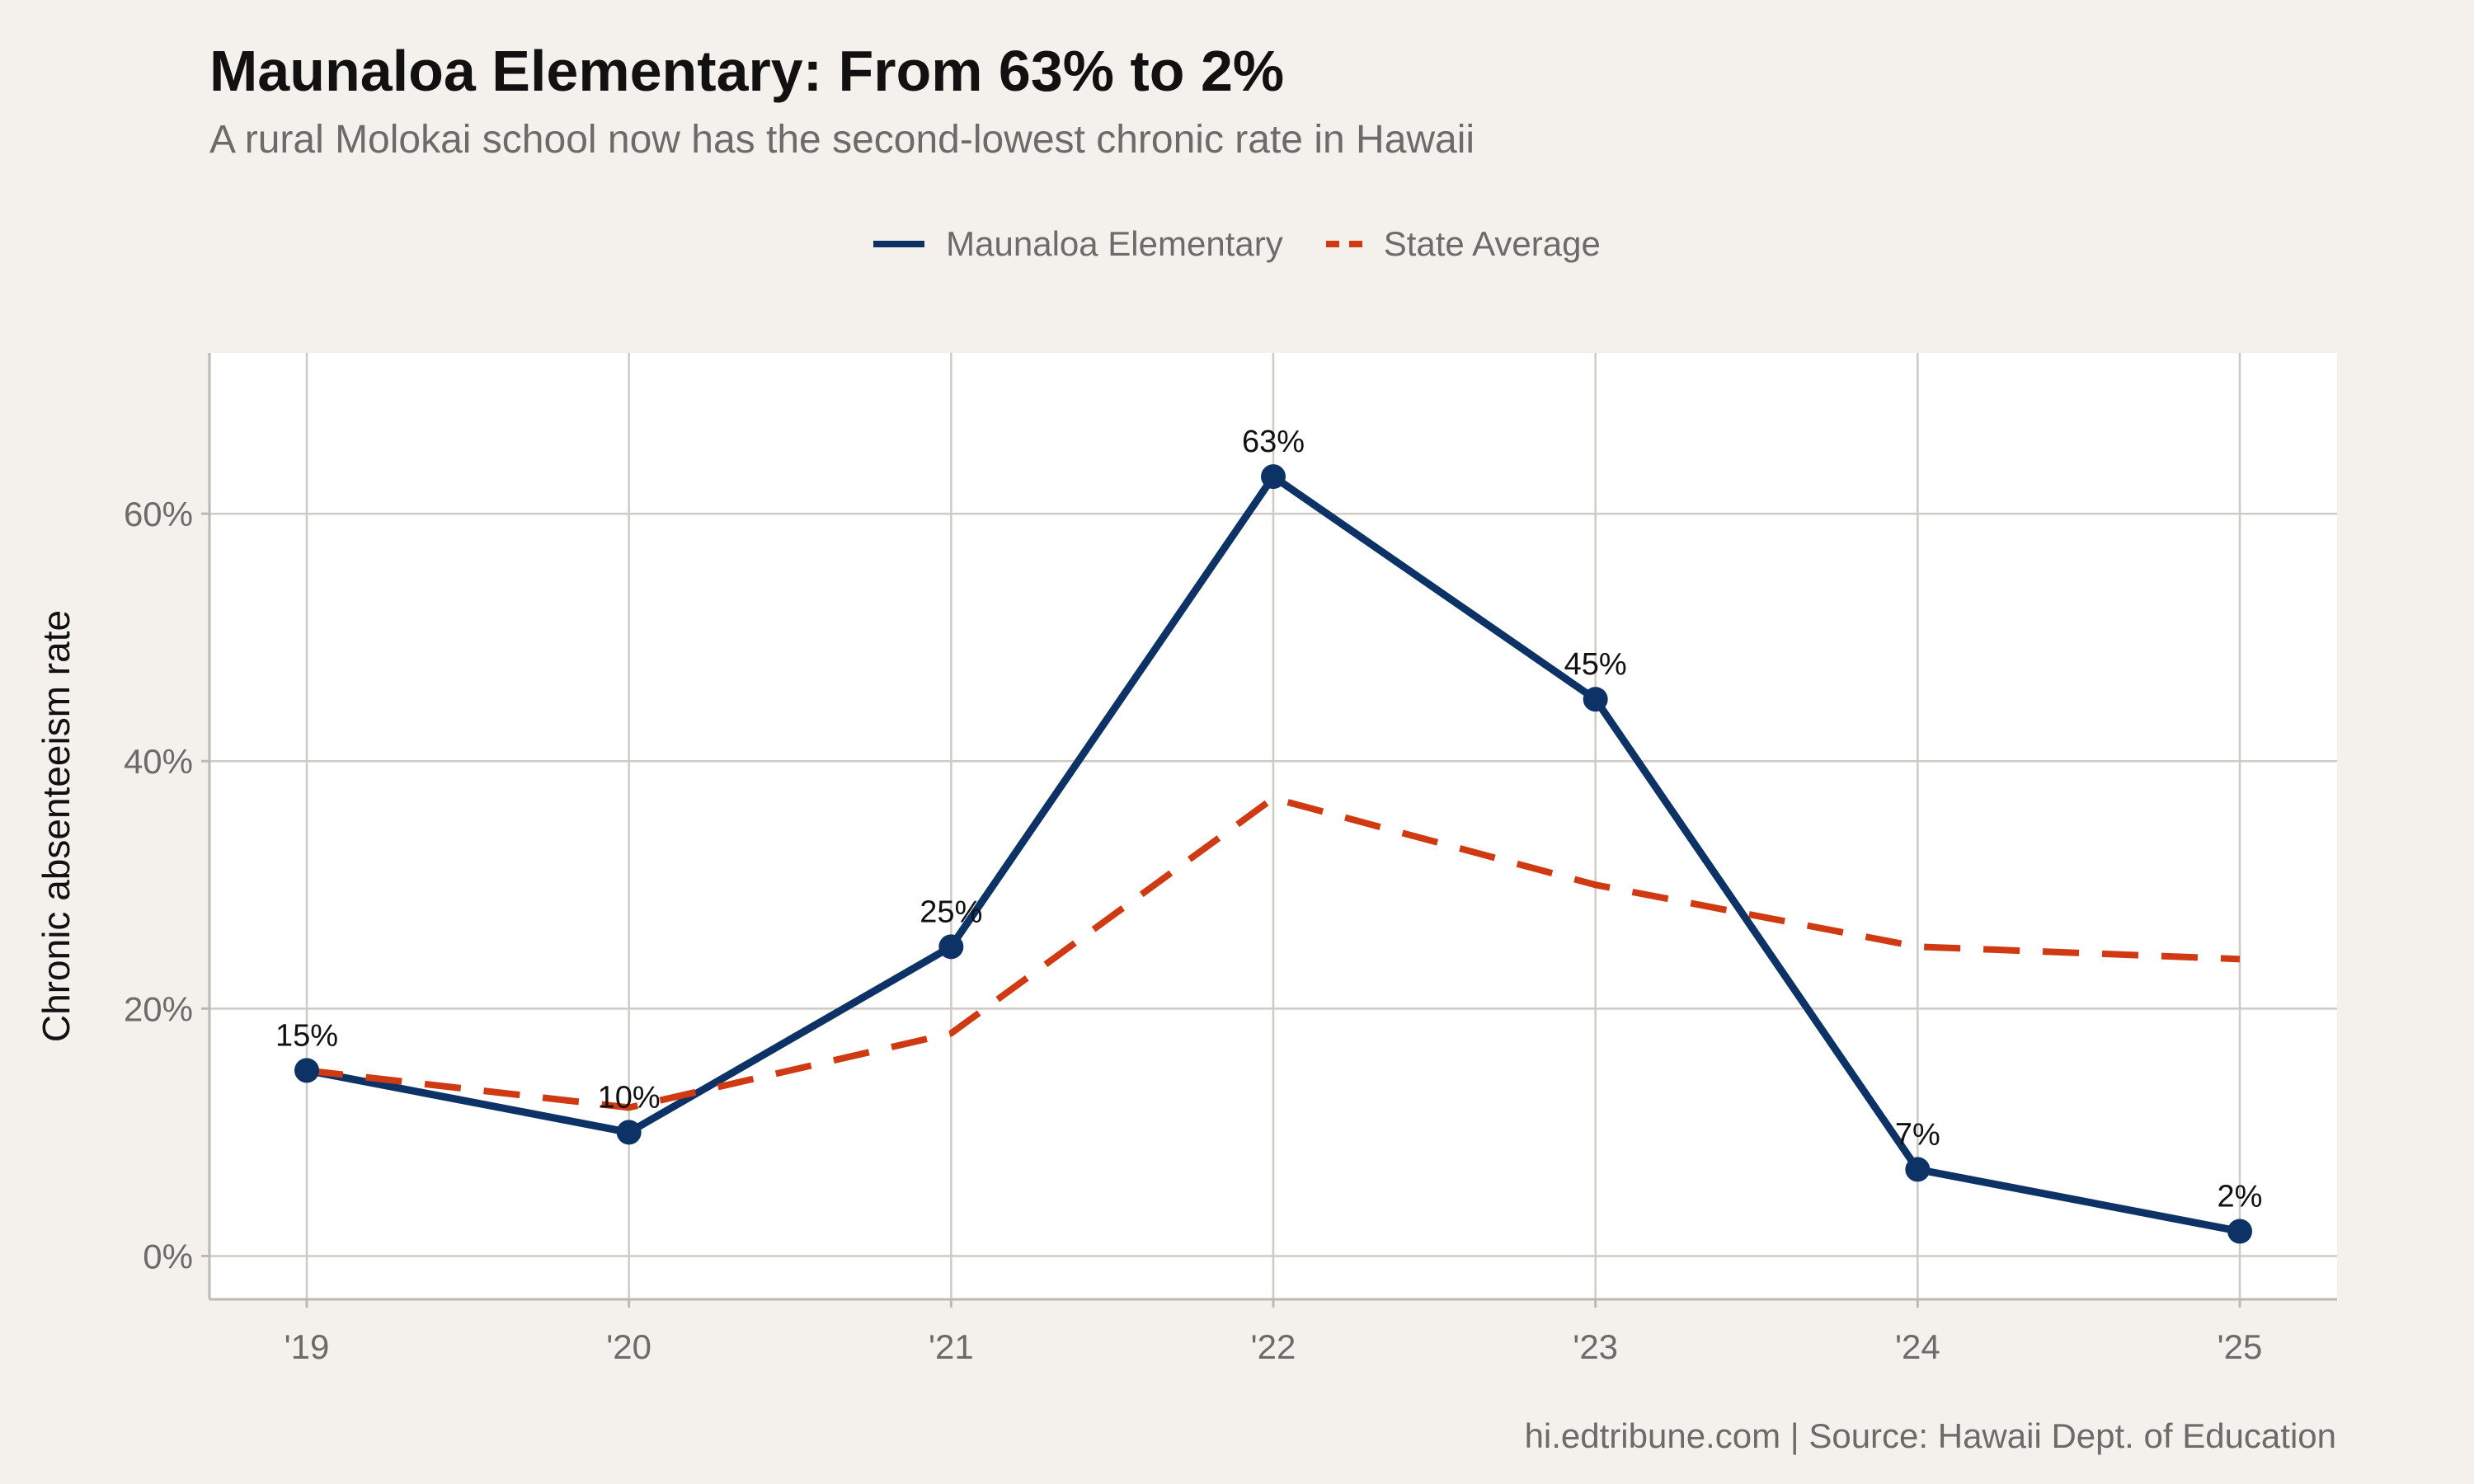  I want to click on legend-item-state-average: State Average, so click(1463, 244).